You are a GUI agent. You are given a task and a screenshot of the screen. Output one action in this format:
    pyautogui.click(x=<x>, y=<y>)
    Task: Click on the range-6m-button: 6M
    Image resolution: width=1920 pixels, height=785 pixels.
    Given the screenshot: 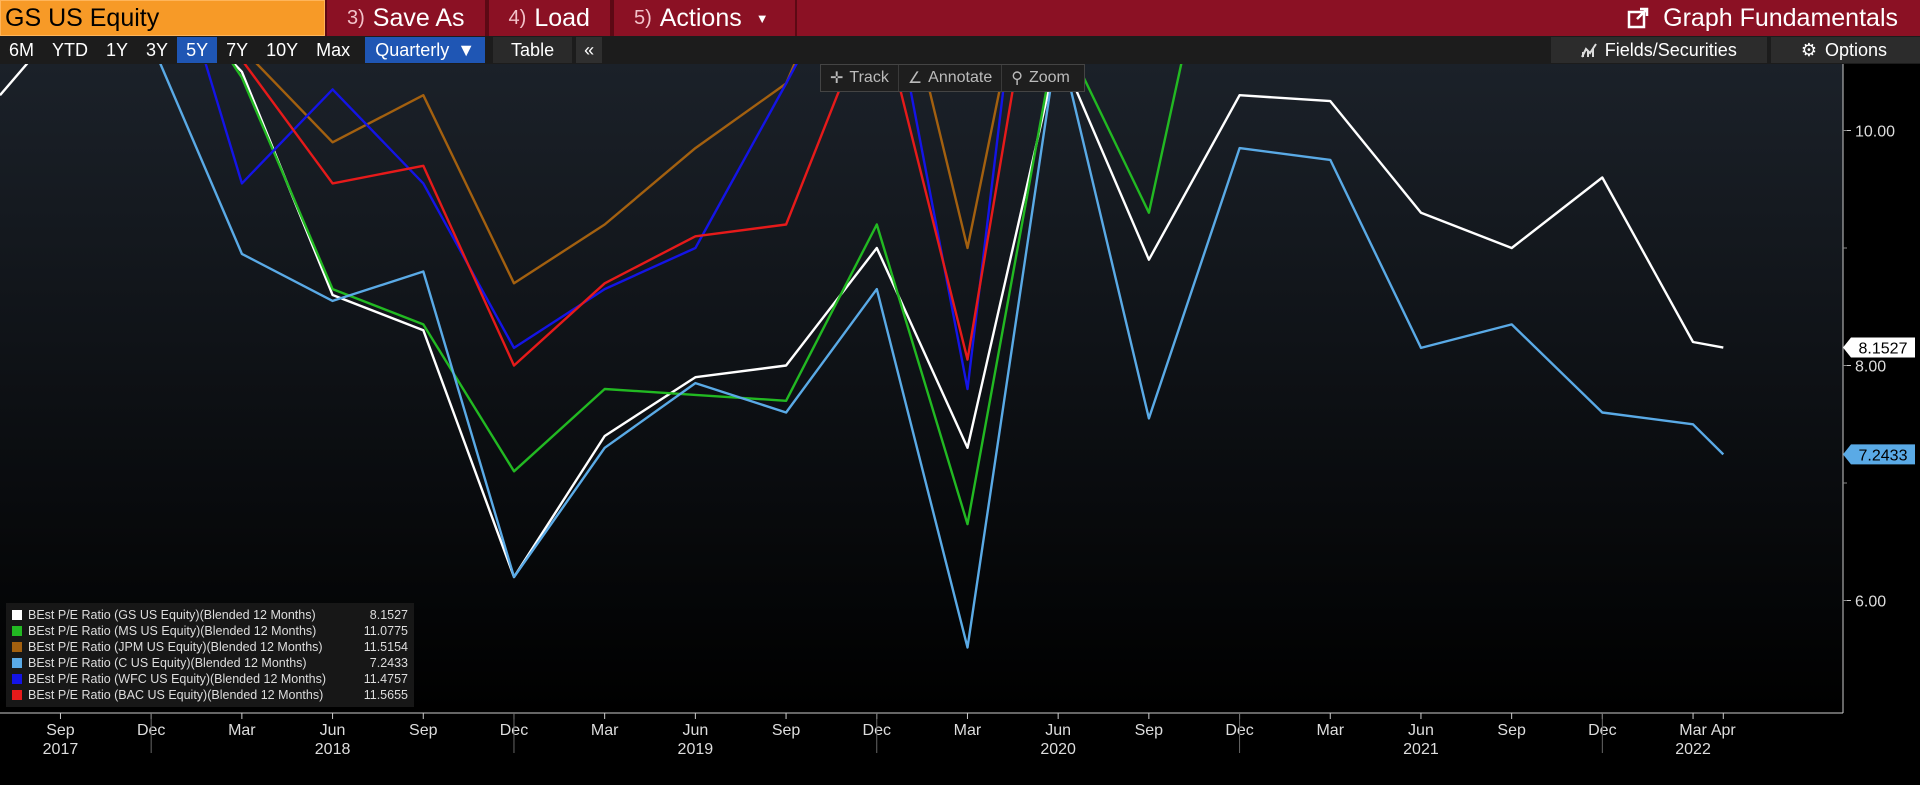 What is the action you would take?
    pyautogui.click(x=22, y=49)
    